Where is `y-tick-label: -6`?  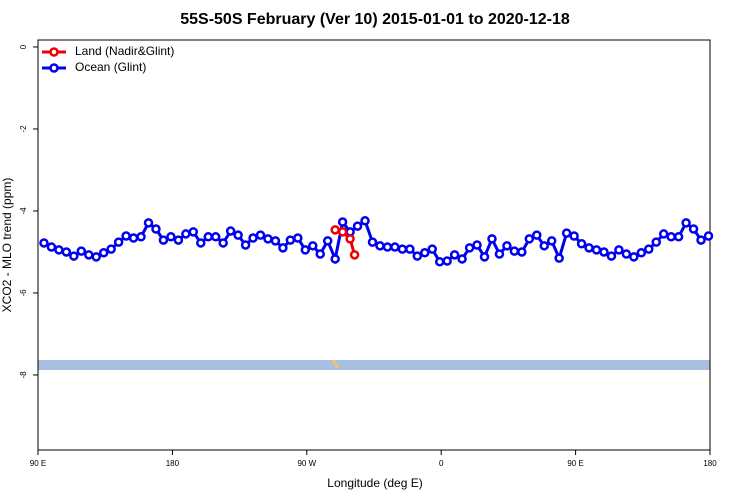 y-tick-label: -6 is located at coordinates (23, 293).